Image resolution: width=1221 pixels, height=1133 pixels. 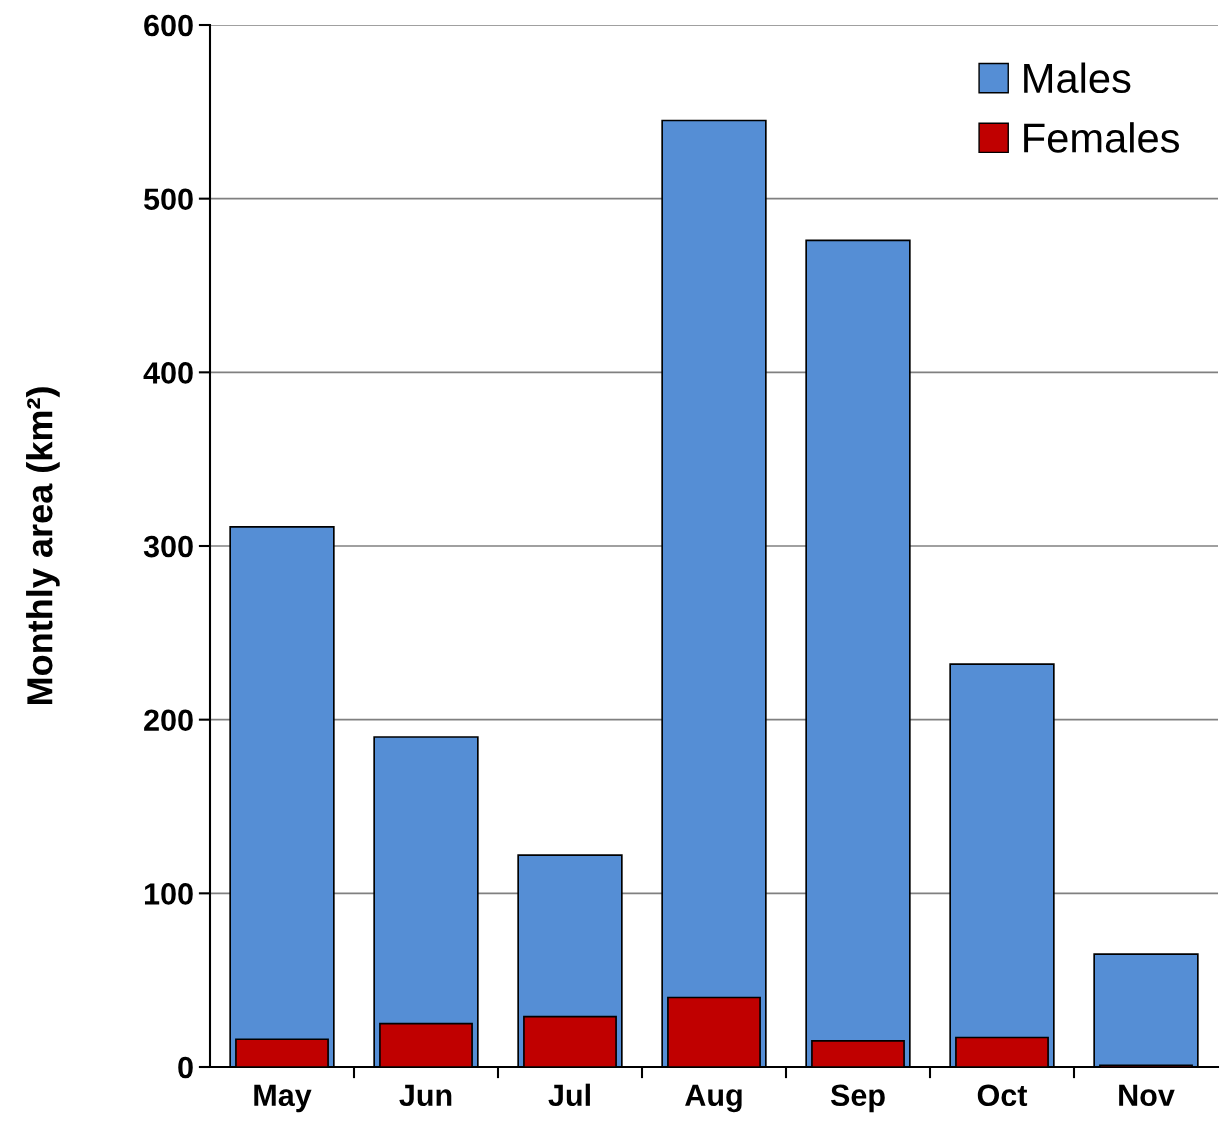 I want to click on x-tick-label: Aug, so click(x=713, y=1098).